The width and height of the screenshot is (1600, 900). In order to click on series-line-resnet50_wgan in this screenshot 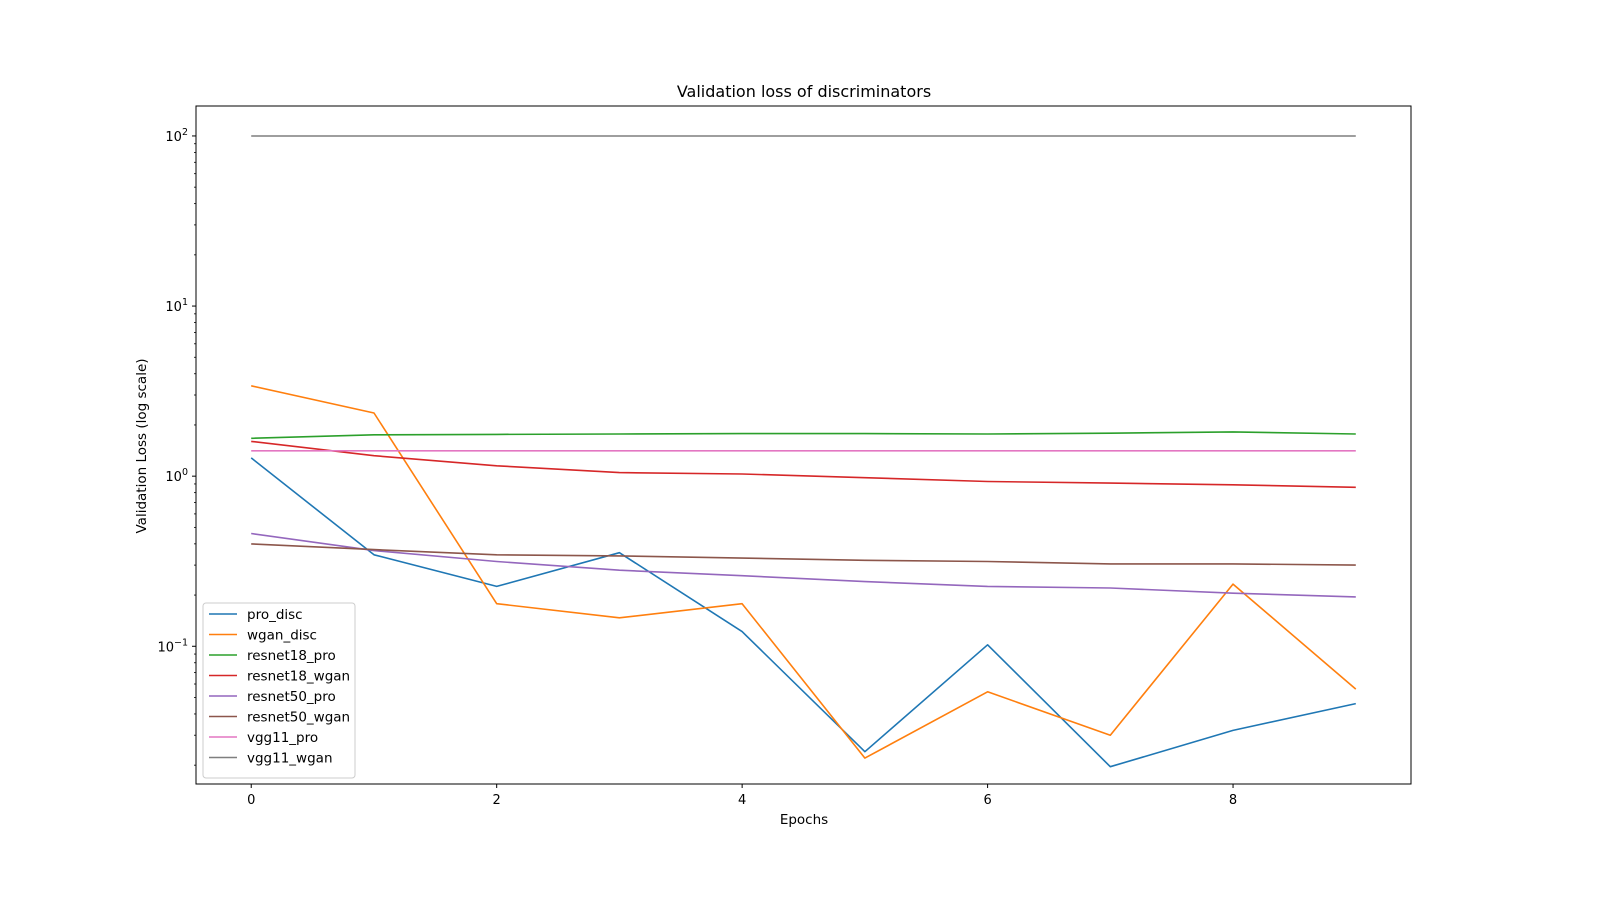, I will do `click(803, 554)`.